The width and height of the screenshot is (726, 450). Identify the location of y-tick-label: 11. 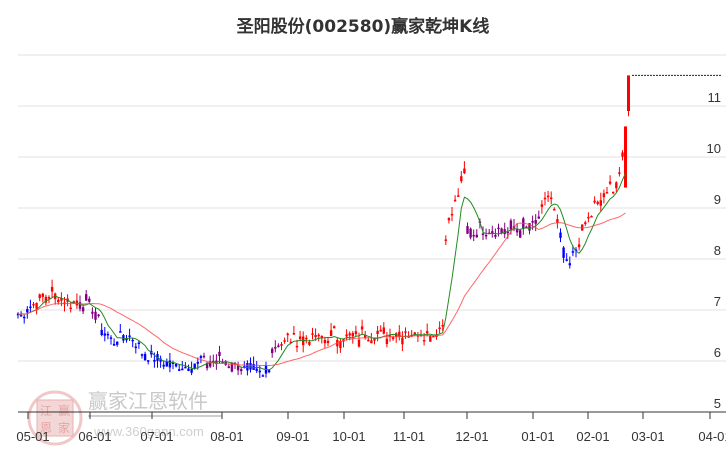
(715, 97).